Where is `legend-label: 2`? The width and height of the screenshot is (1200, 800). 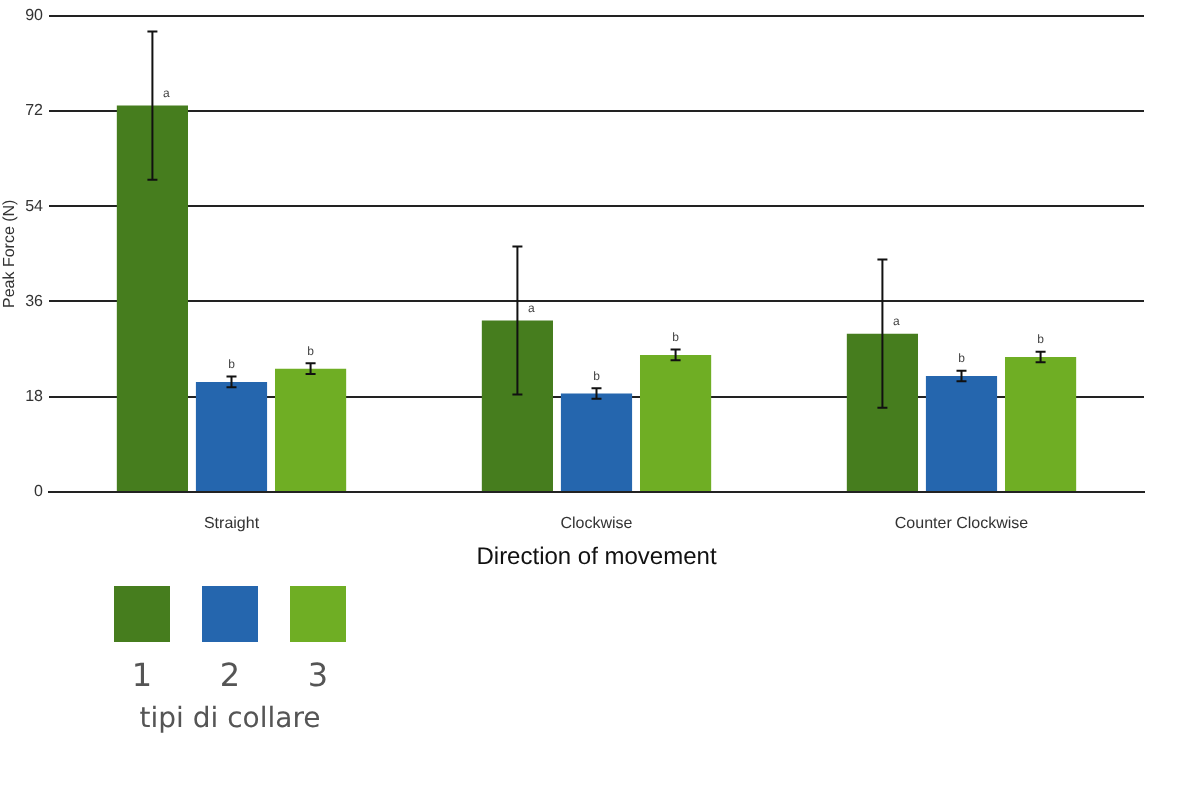 legend-label: 2 is located at coordinates (230, 675).